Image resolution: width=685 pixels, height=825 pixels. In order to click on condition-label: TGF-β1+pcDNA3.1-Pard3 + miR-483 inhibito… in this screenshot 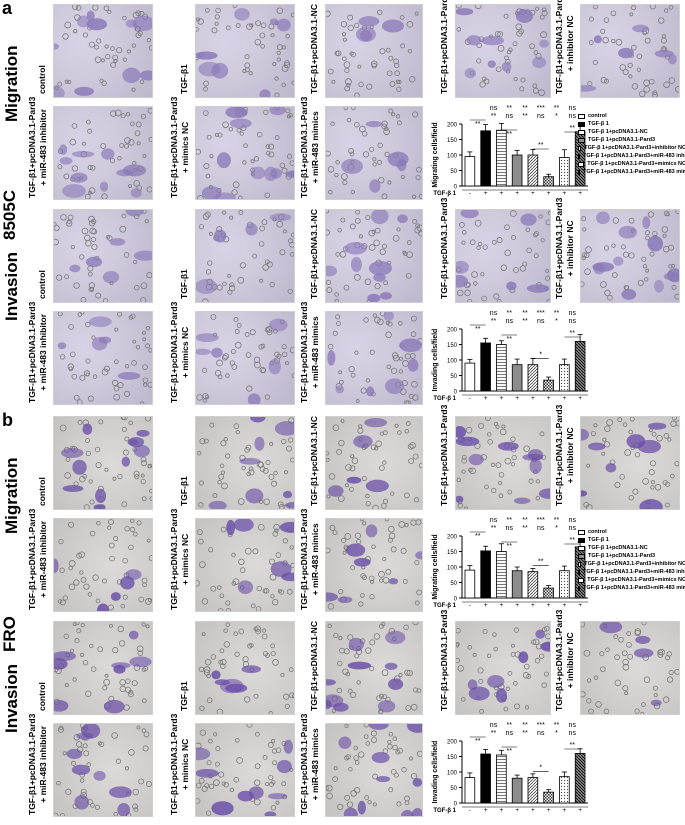, I will do `click(37, 352)`.